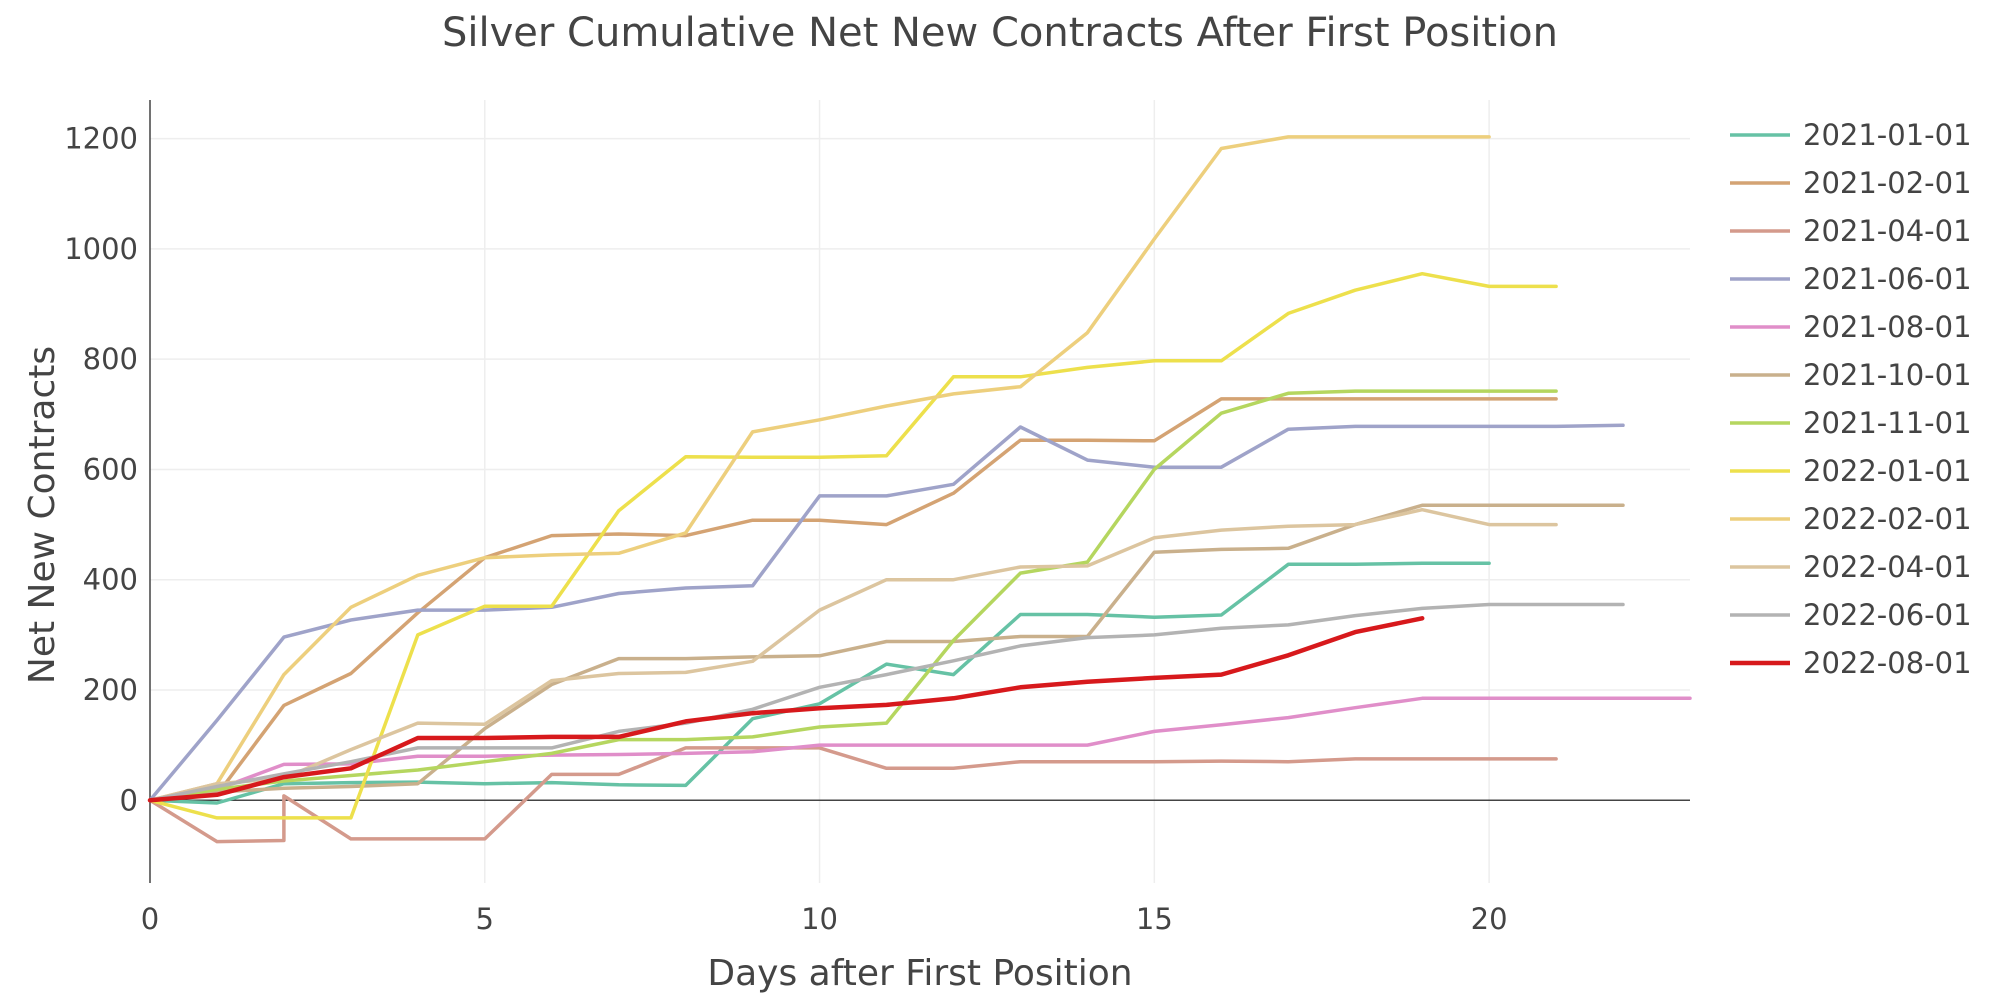 Image resolution: width=1999 pixels, height=1000 pixels. I want to click on y-axis-title: Net New Contracts, so click(42, 515).